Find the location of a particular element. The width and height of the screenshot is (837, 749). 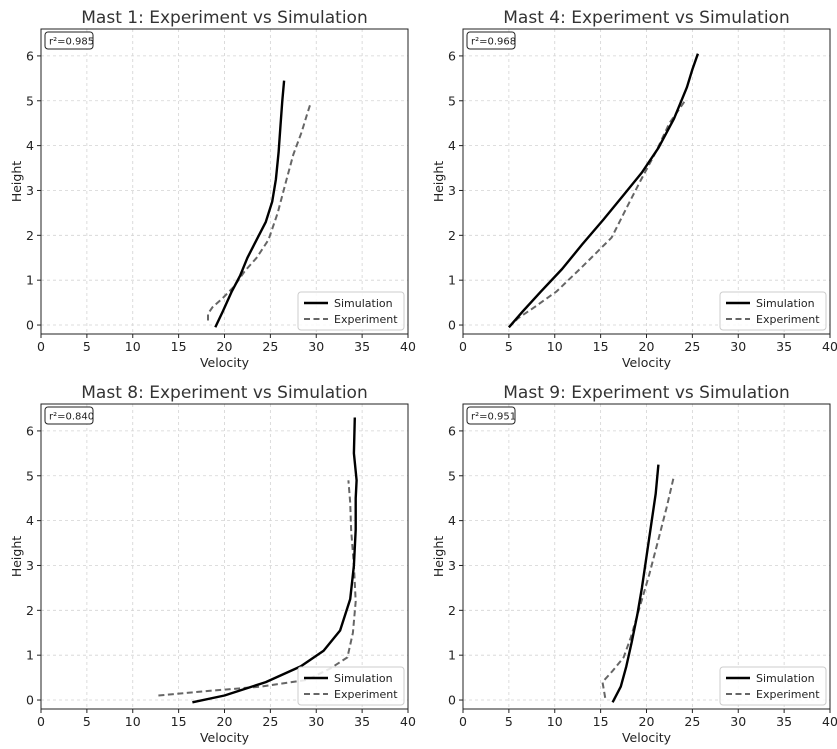

annotation-text: r²=0.951 is located at coordinates (493, 417).